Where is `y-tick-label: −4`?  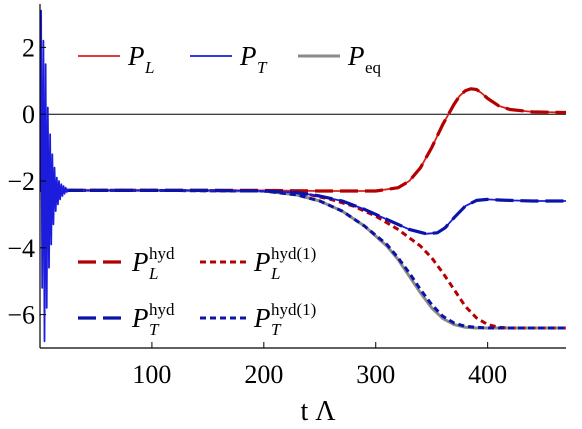 y-tick-label: −4 is located at coordinates (21, 248).